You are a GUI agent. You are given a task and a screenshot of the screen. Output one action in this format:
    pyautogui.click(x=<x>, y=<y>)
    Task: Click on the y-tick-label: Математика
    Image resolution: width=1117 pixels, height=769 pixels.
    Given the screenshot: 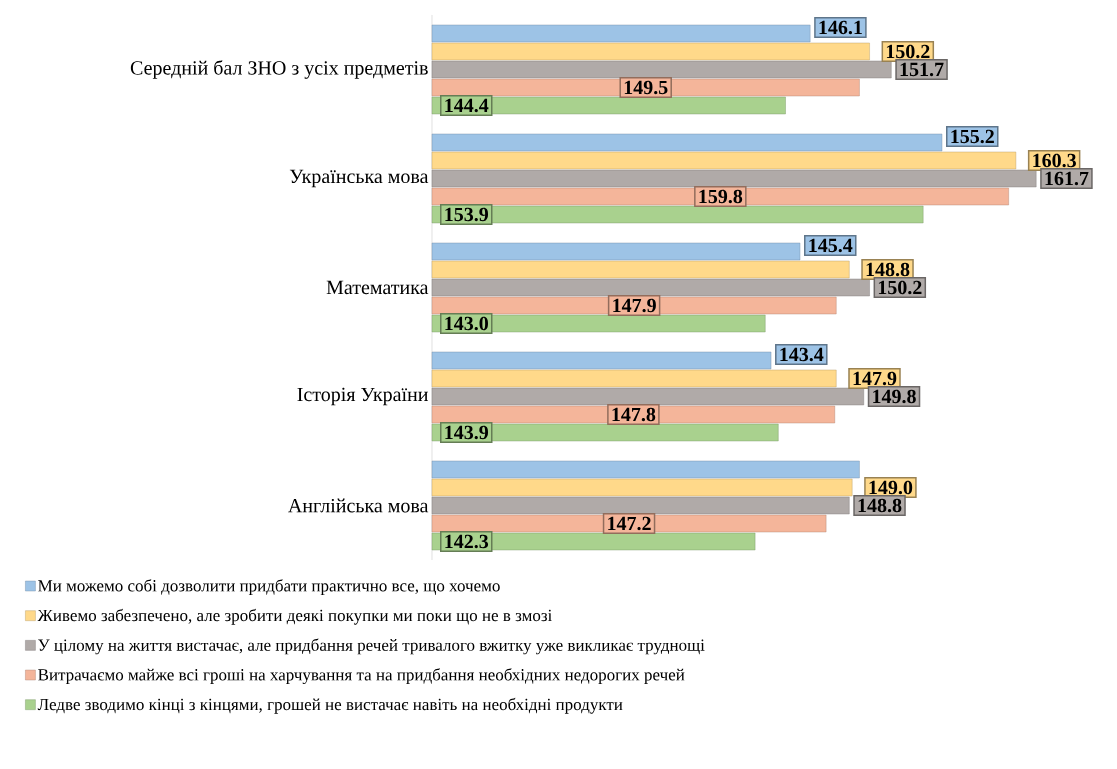 What is the action you would take?
    pyautogui.click(x=377, y=287)
    